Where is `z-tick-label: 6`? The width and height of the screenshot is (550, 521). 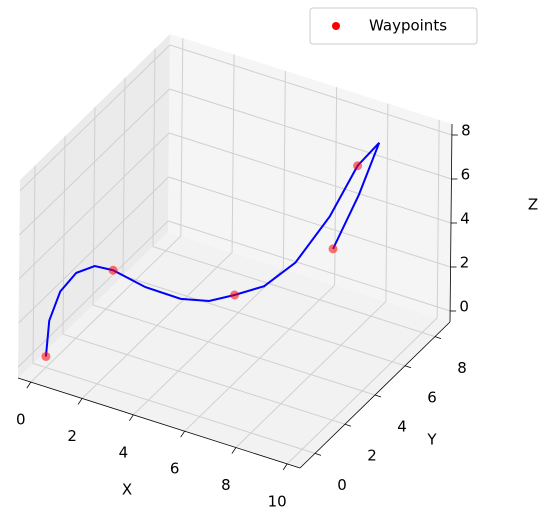
z-tick-label: 6 is located at coordinates (466, 175).